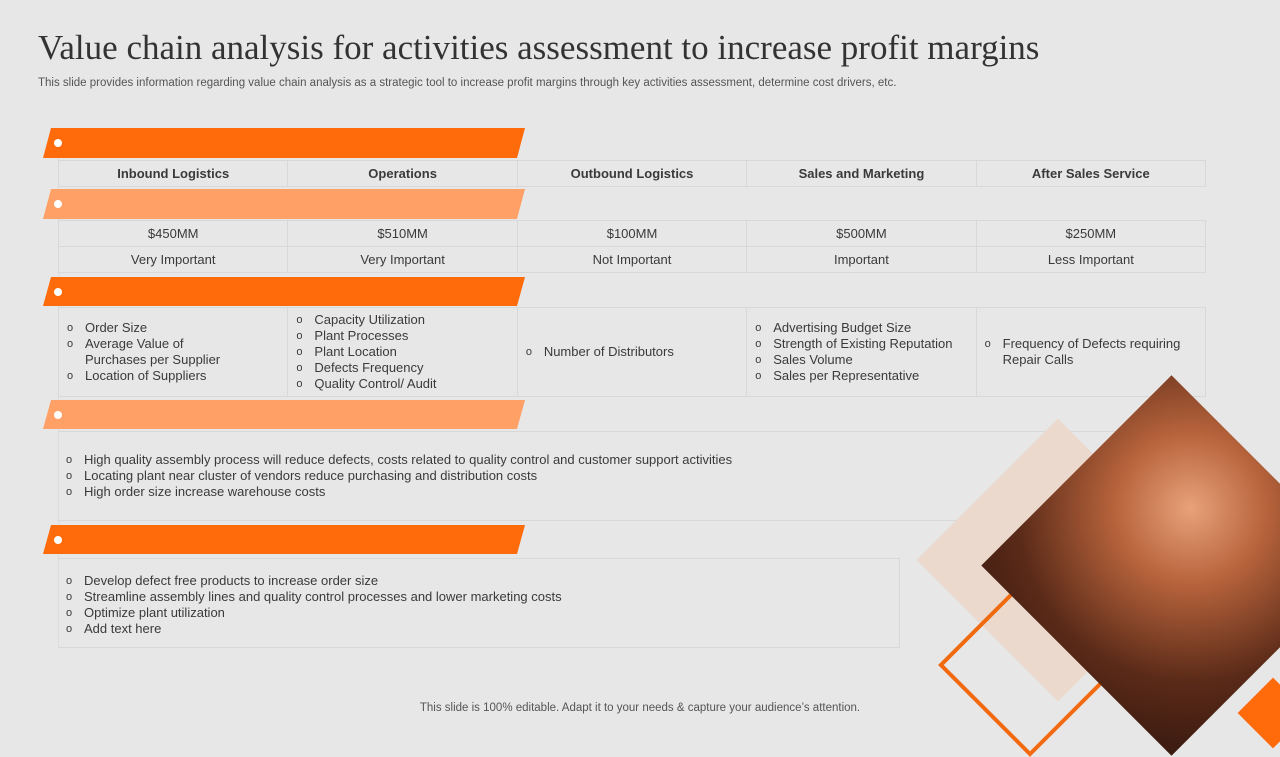 This screenshot has width=1280, height=757. What do you see at coordinates (173, 173) in the screenshot?
I see `column-header: Inbound Logistics` at bounding box center [173, 173].